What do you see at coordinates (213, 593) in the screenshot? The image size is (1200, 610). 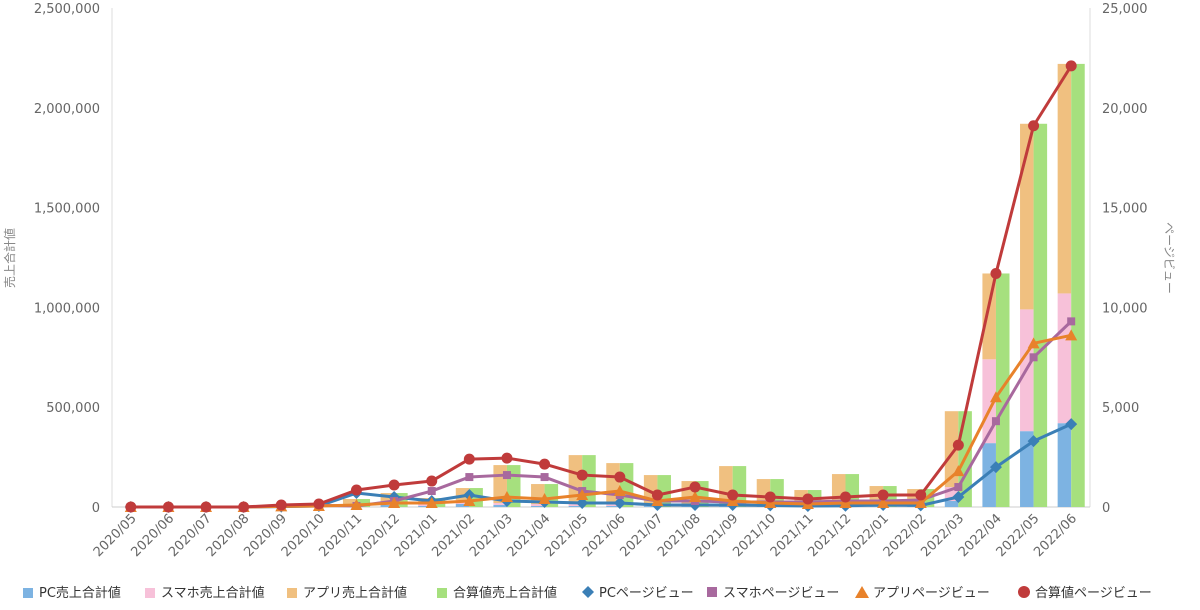 I see `legend-label: スマホ売上合計値` at bounding box center [213, 593].